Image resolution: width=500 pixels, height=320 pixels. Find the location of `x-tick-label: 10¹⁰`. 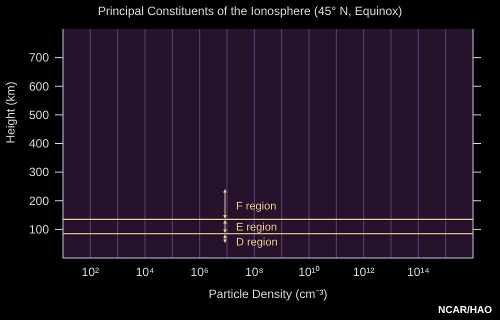

x-tick-label: 10¹⁰ is located at coordinates (309, 272).